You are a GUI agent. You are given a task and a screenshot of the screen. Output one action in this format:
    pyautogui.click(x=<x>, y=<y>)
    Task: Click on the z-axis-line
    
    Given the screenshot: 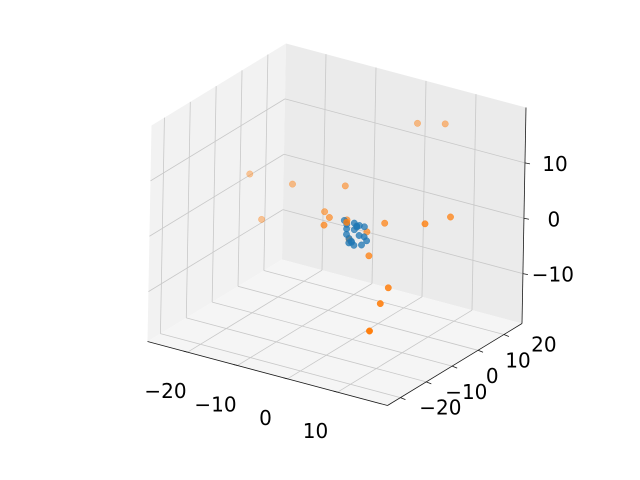 What is the action you would take?
    pyautogui.click(x=524, y=215)
    